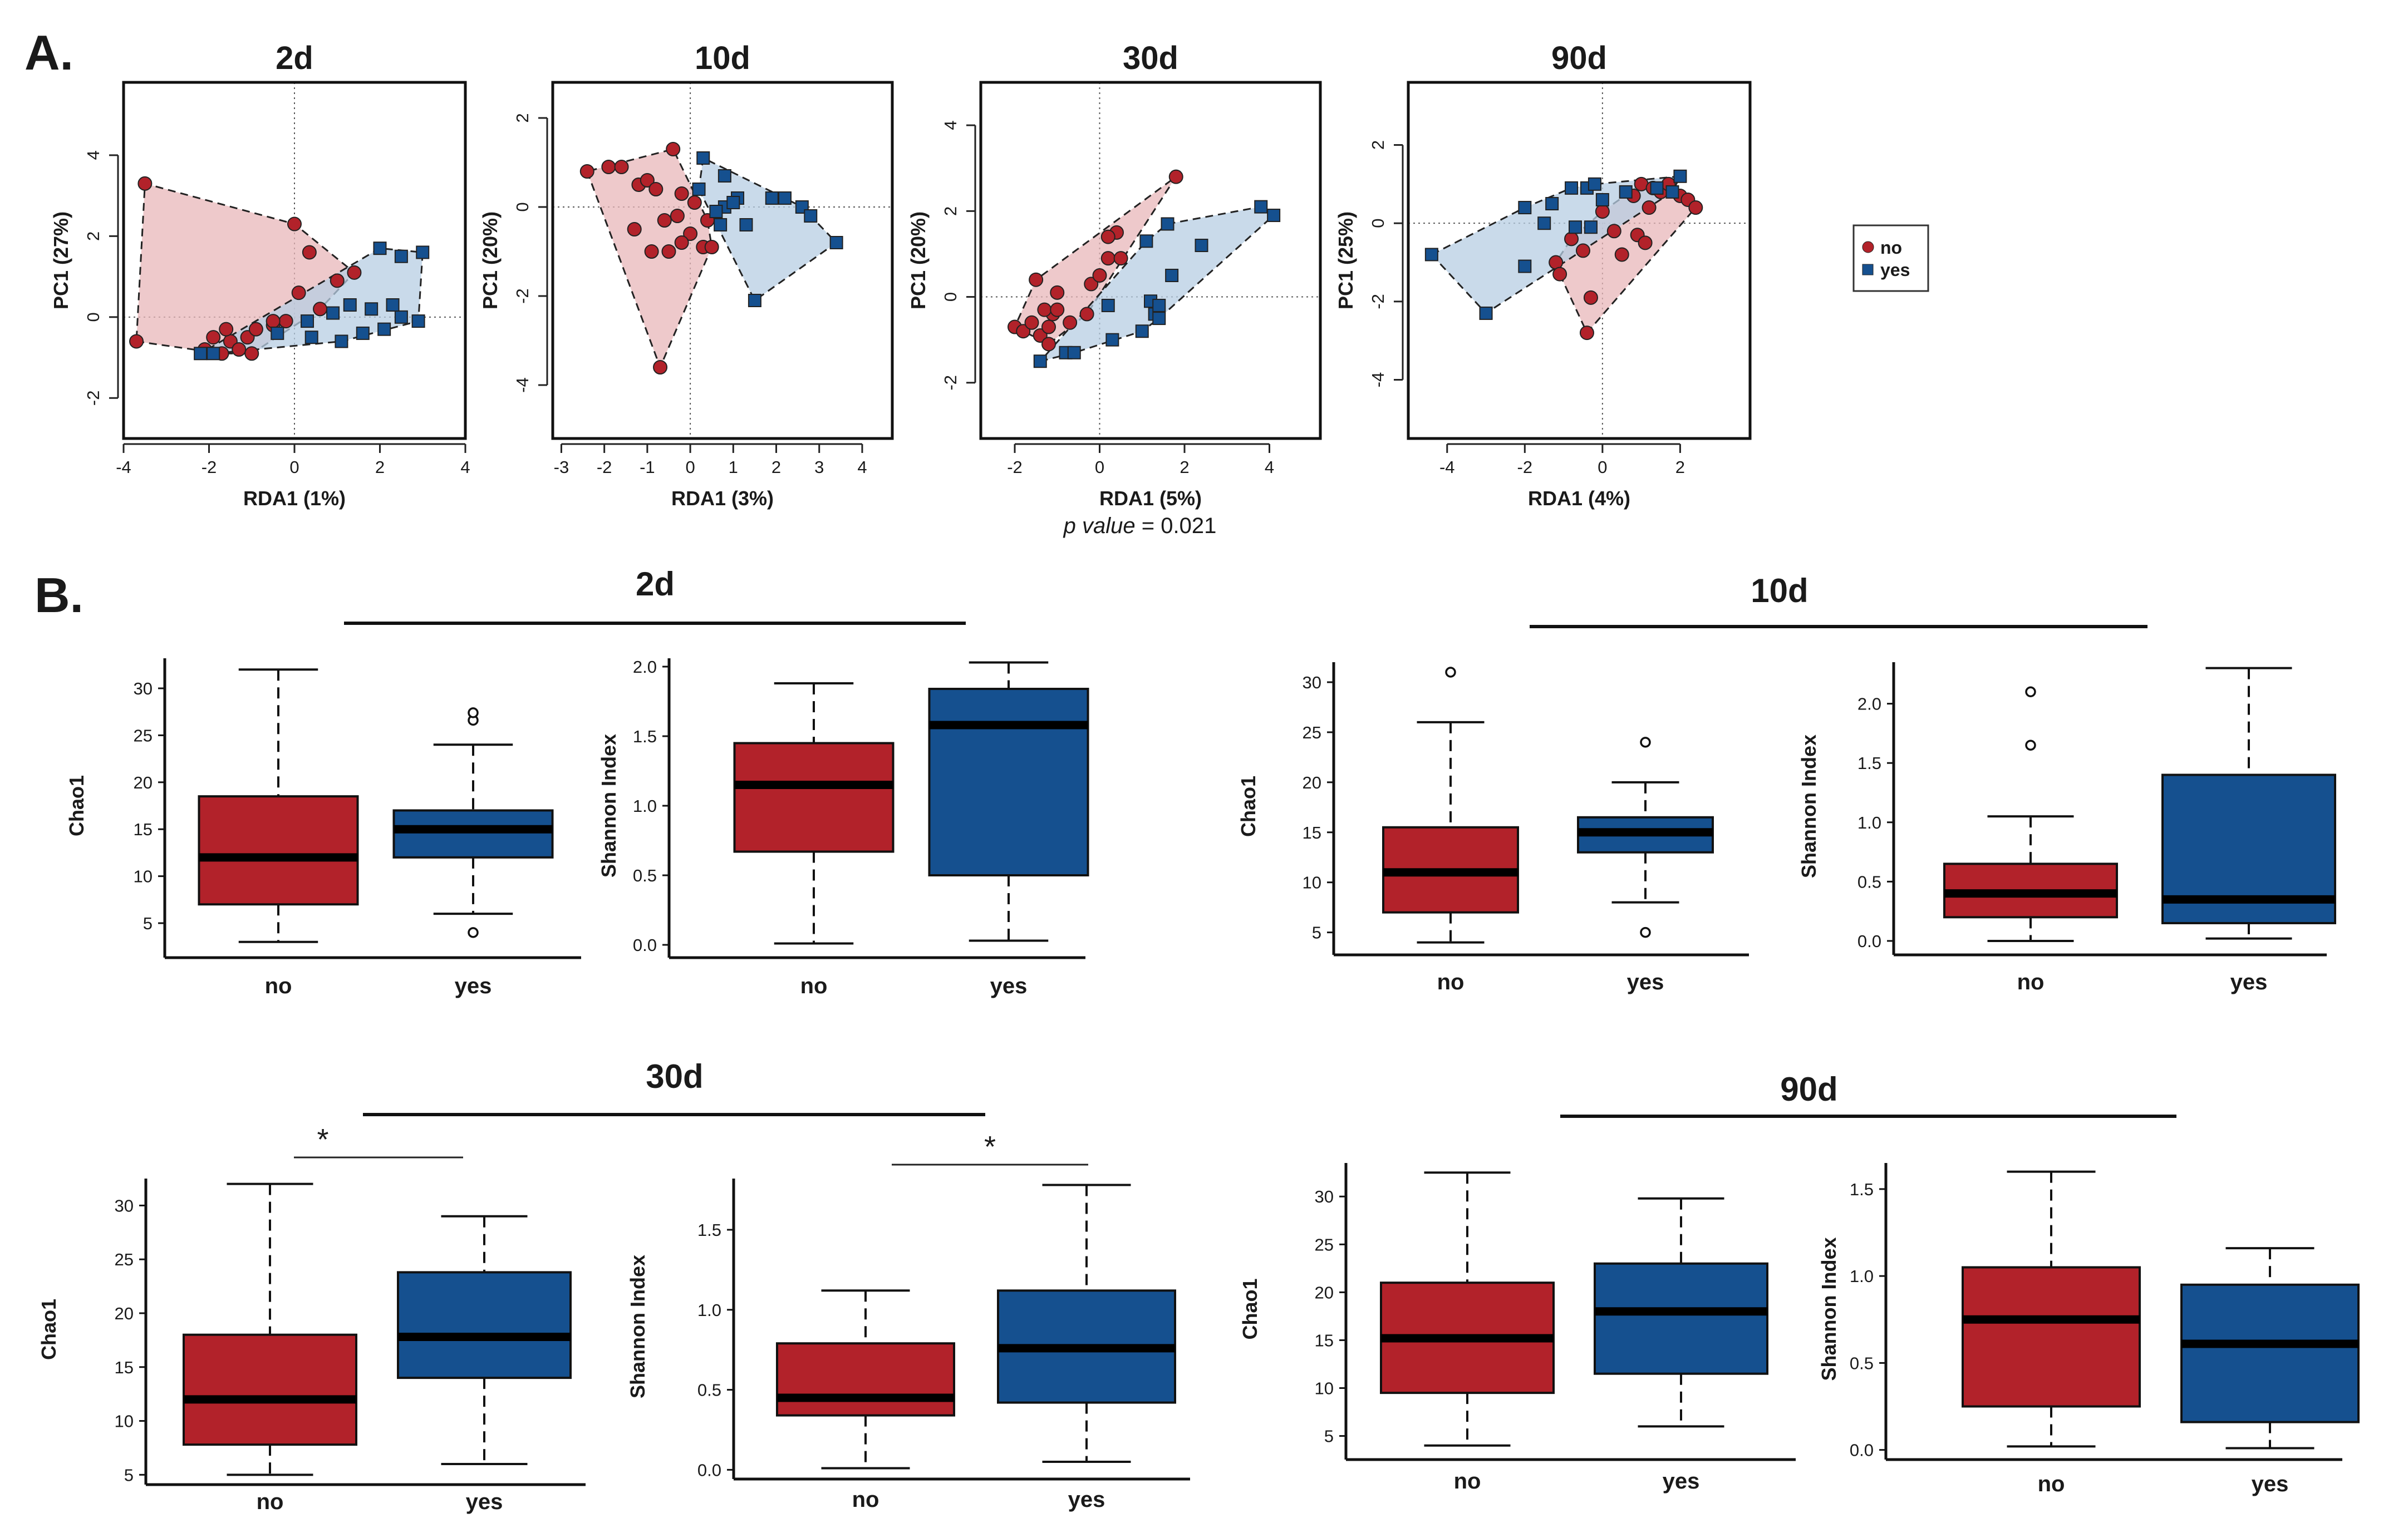 The image size is (2408, 1518). What do you see at coordinates (2067, 828) in the screenshot?
I see `boxplot-10d-shannon: 0.0 0.5 1.0 1.5 2.0 Shannon Index no yes` at bounding box center [2067, 828].